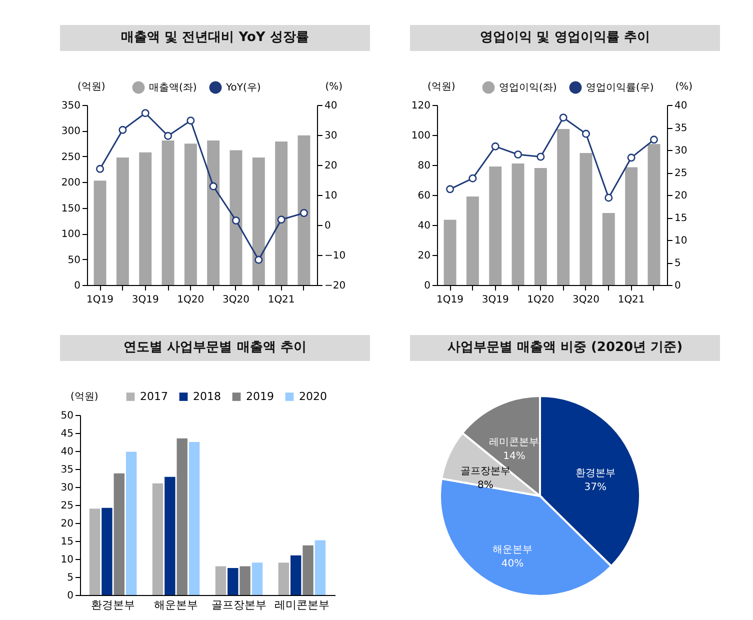 This screenshot has width=753, height=620. Describe the element at coordinates (70, 208) in the screenshot. I see `y-tick-label: 150` at that location.